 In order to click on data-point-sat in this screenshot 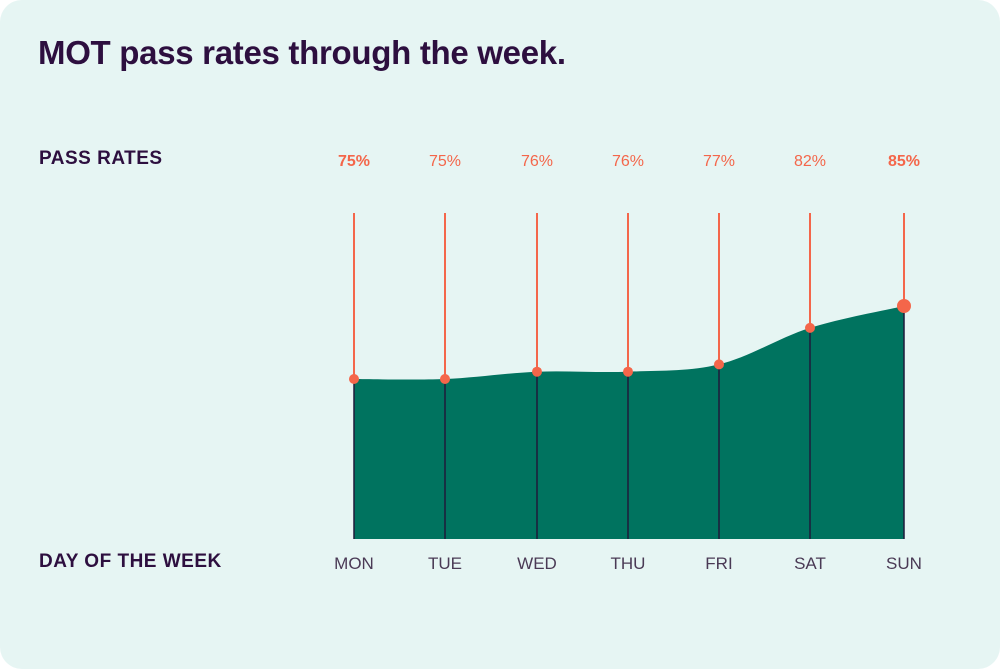, I will do `click(810, 327)`.